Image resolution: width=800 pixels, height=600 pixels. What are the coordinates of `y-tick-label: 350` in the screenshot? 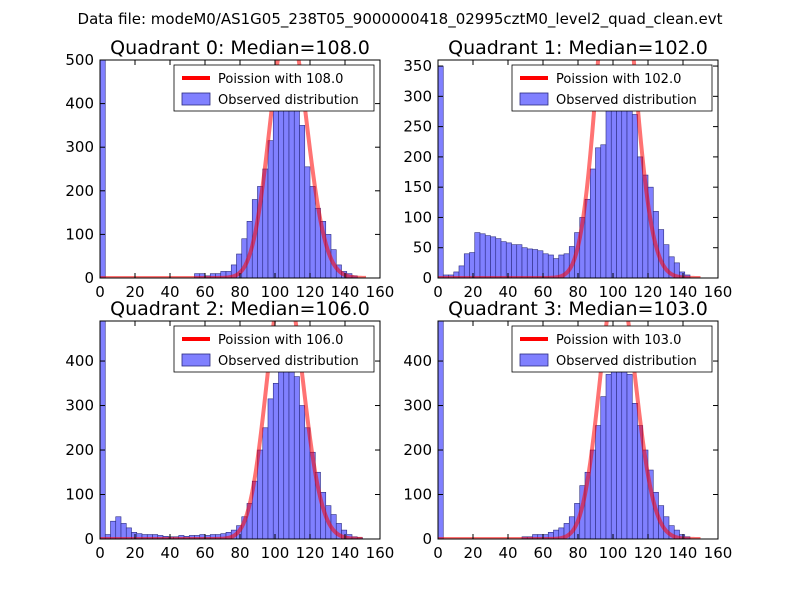 It's located at (417, 66).